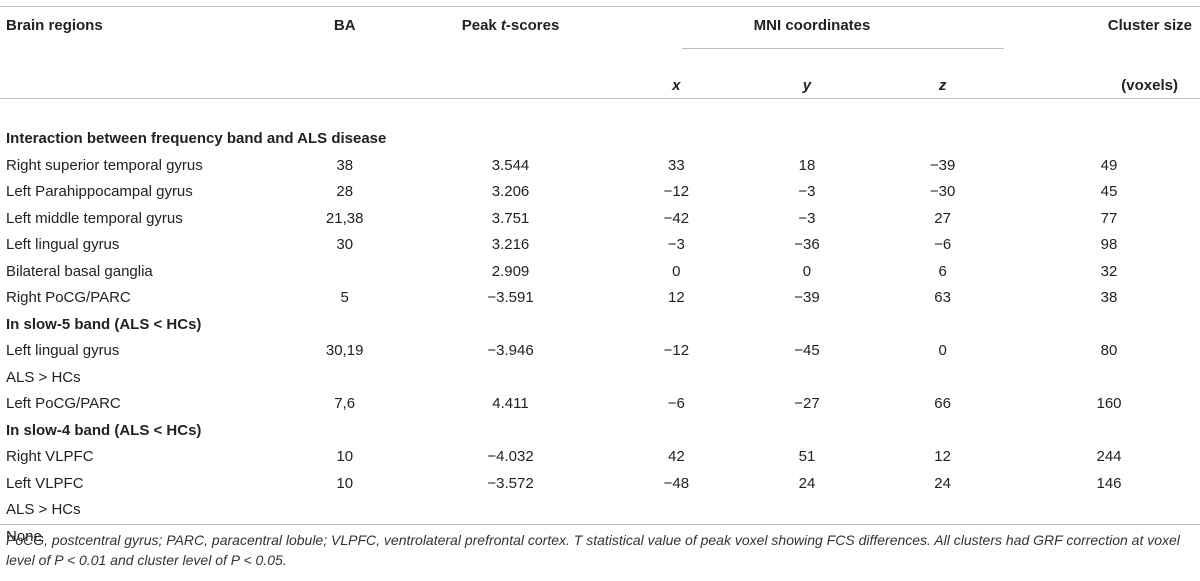 The image size is (1200, 581). Describe the element at coordinates (942, 165) in the screenshot. I see `cell-z: −39` at that location.